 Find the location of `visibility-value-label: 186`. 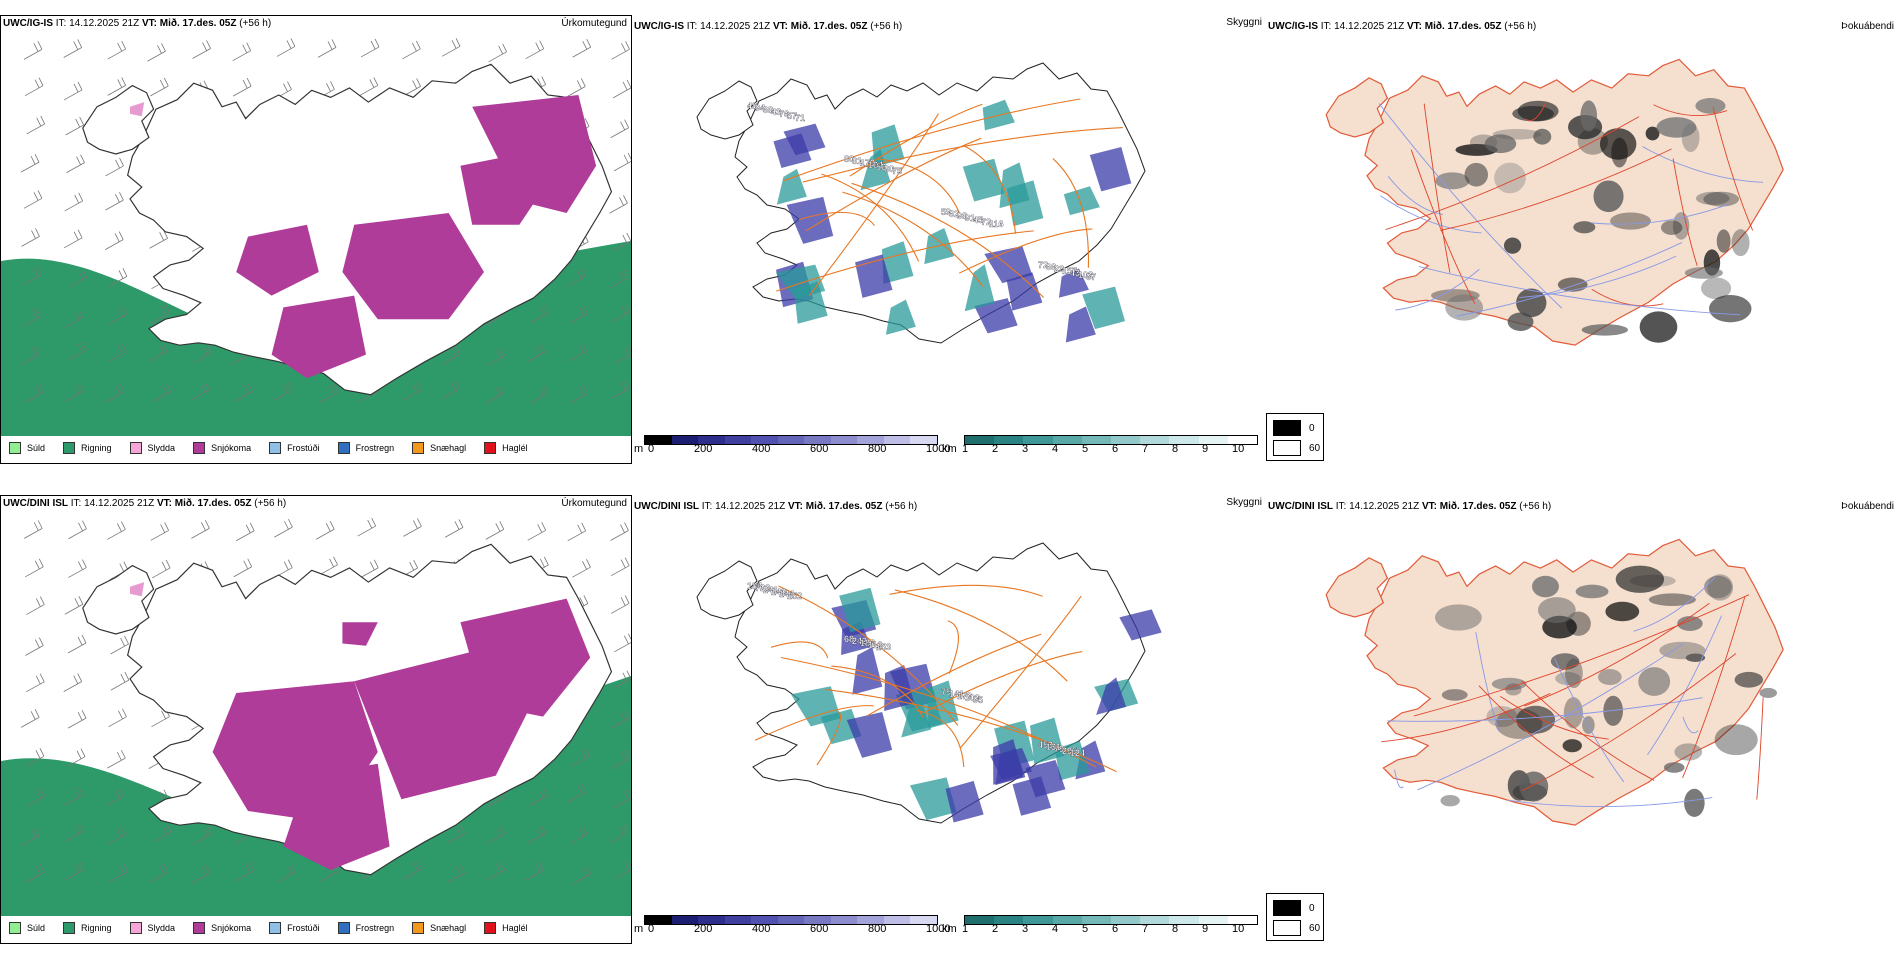

visibility-value-label: 186 is located at coordinates (867, 643).